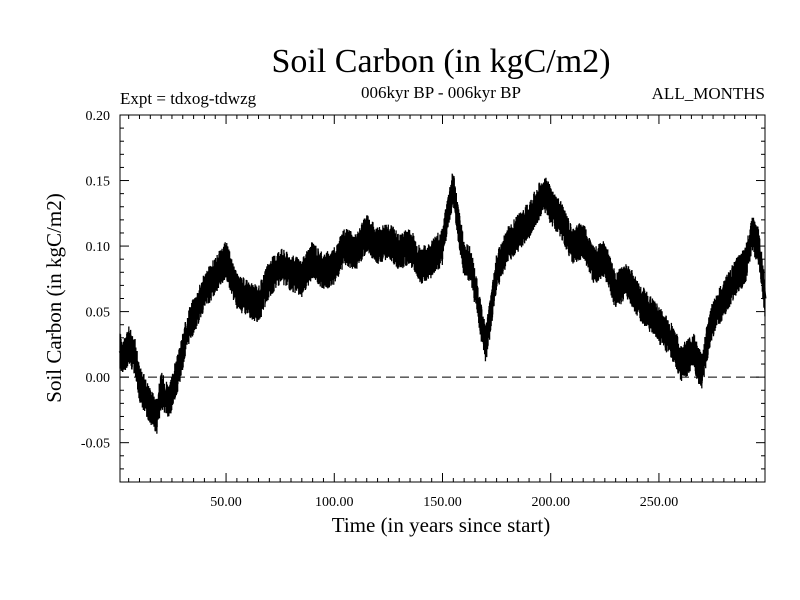  Describe the element at coordinates (440, 61) in the screenshot. I see `chart-title: Soil Carbon (in kgC/m2)` at that location.